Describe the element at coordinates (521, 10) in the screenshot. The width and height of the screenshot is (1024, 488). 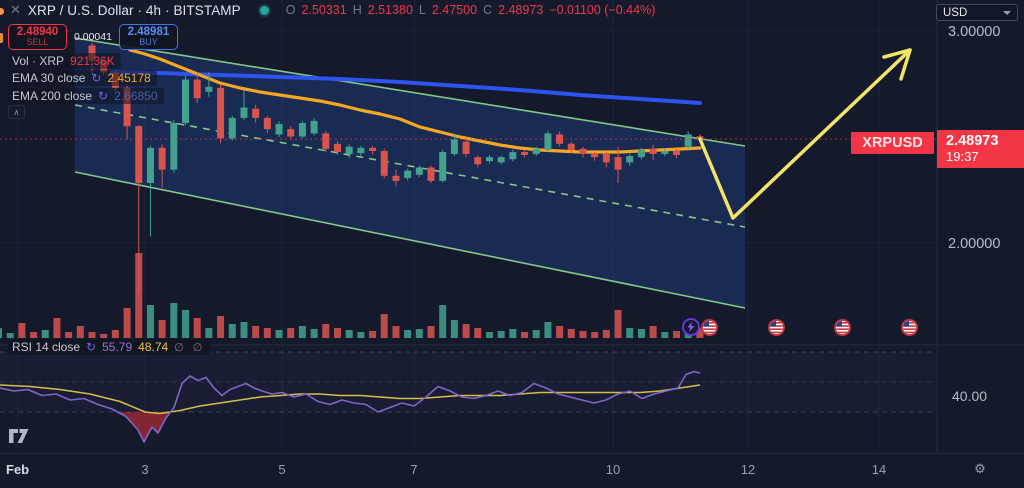
I see `close-value: 2.48973` at that location.